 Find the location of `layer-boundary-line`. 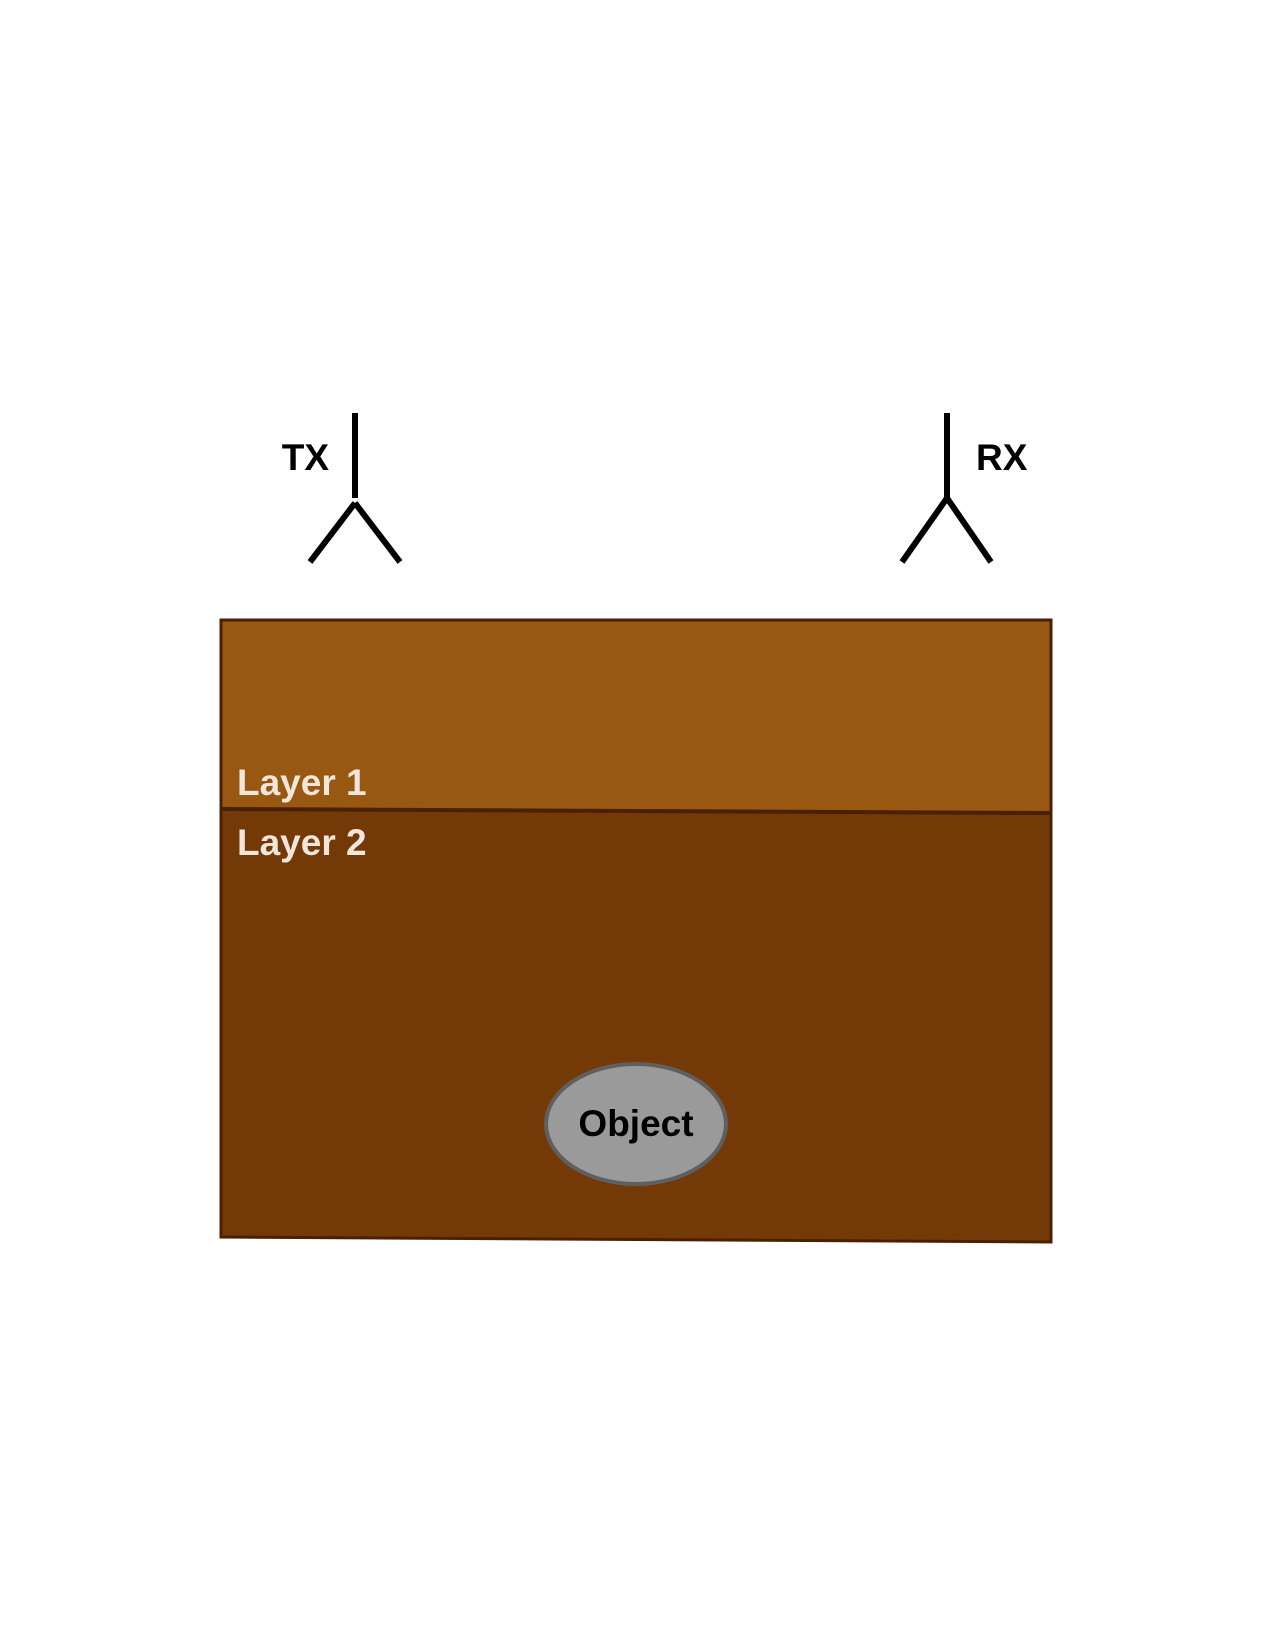

layer-boundary-line is located at coordinates (636, 811).